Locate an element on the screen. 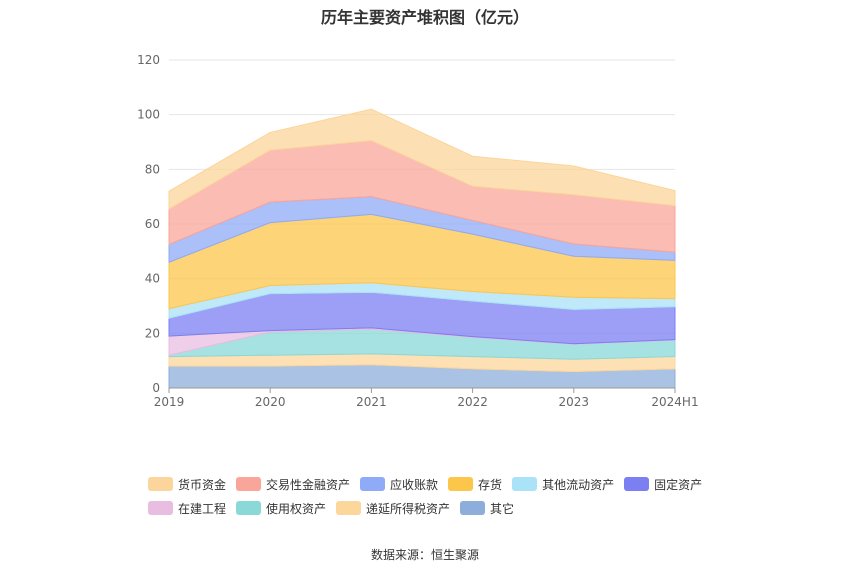 Image resolution: width=850 pixels, height=575 pixels. legend-row: 货币资金 交易性金融资产 应收账款 存货 其他流动资产 固定资产 is located at coordinates (448, 484).